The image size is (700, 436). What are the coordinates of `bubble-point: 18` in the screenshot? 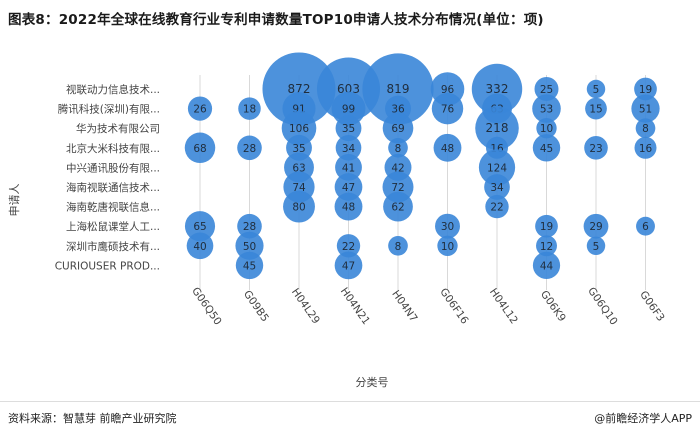 It's located at (249, 108).